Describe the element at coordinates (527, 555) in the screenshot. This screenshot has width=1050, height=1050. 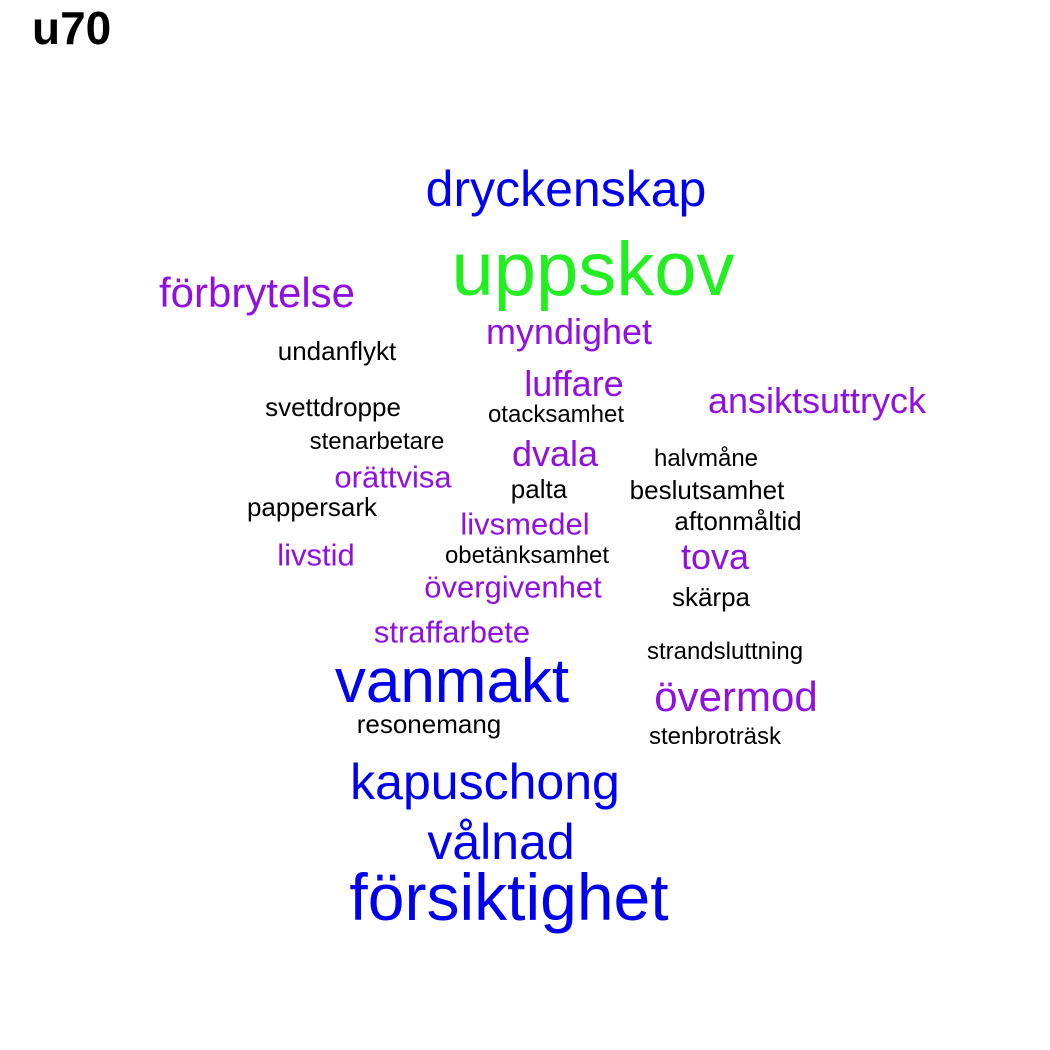
I see `word-obetanksamhet: obetänksamhet` at that location.